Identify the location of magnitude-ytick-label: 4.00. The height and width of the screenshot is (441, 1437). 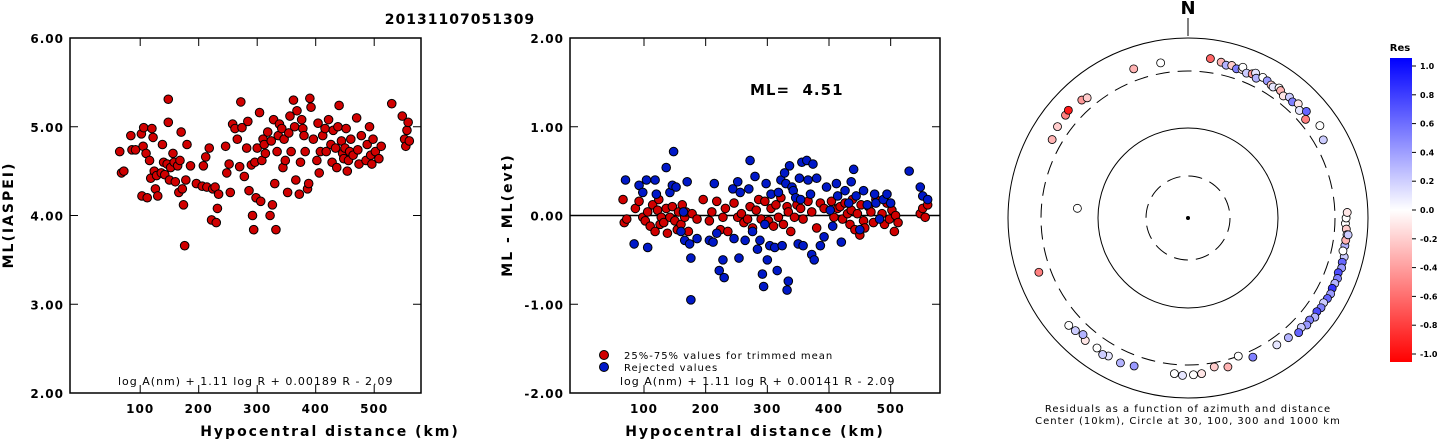
(47, 217).